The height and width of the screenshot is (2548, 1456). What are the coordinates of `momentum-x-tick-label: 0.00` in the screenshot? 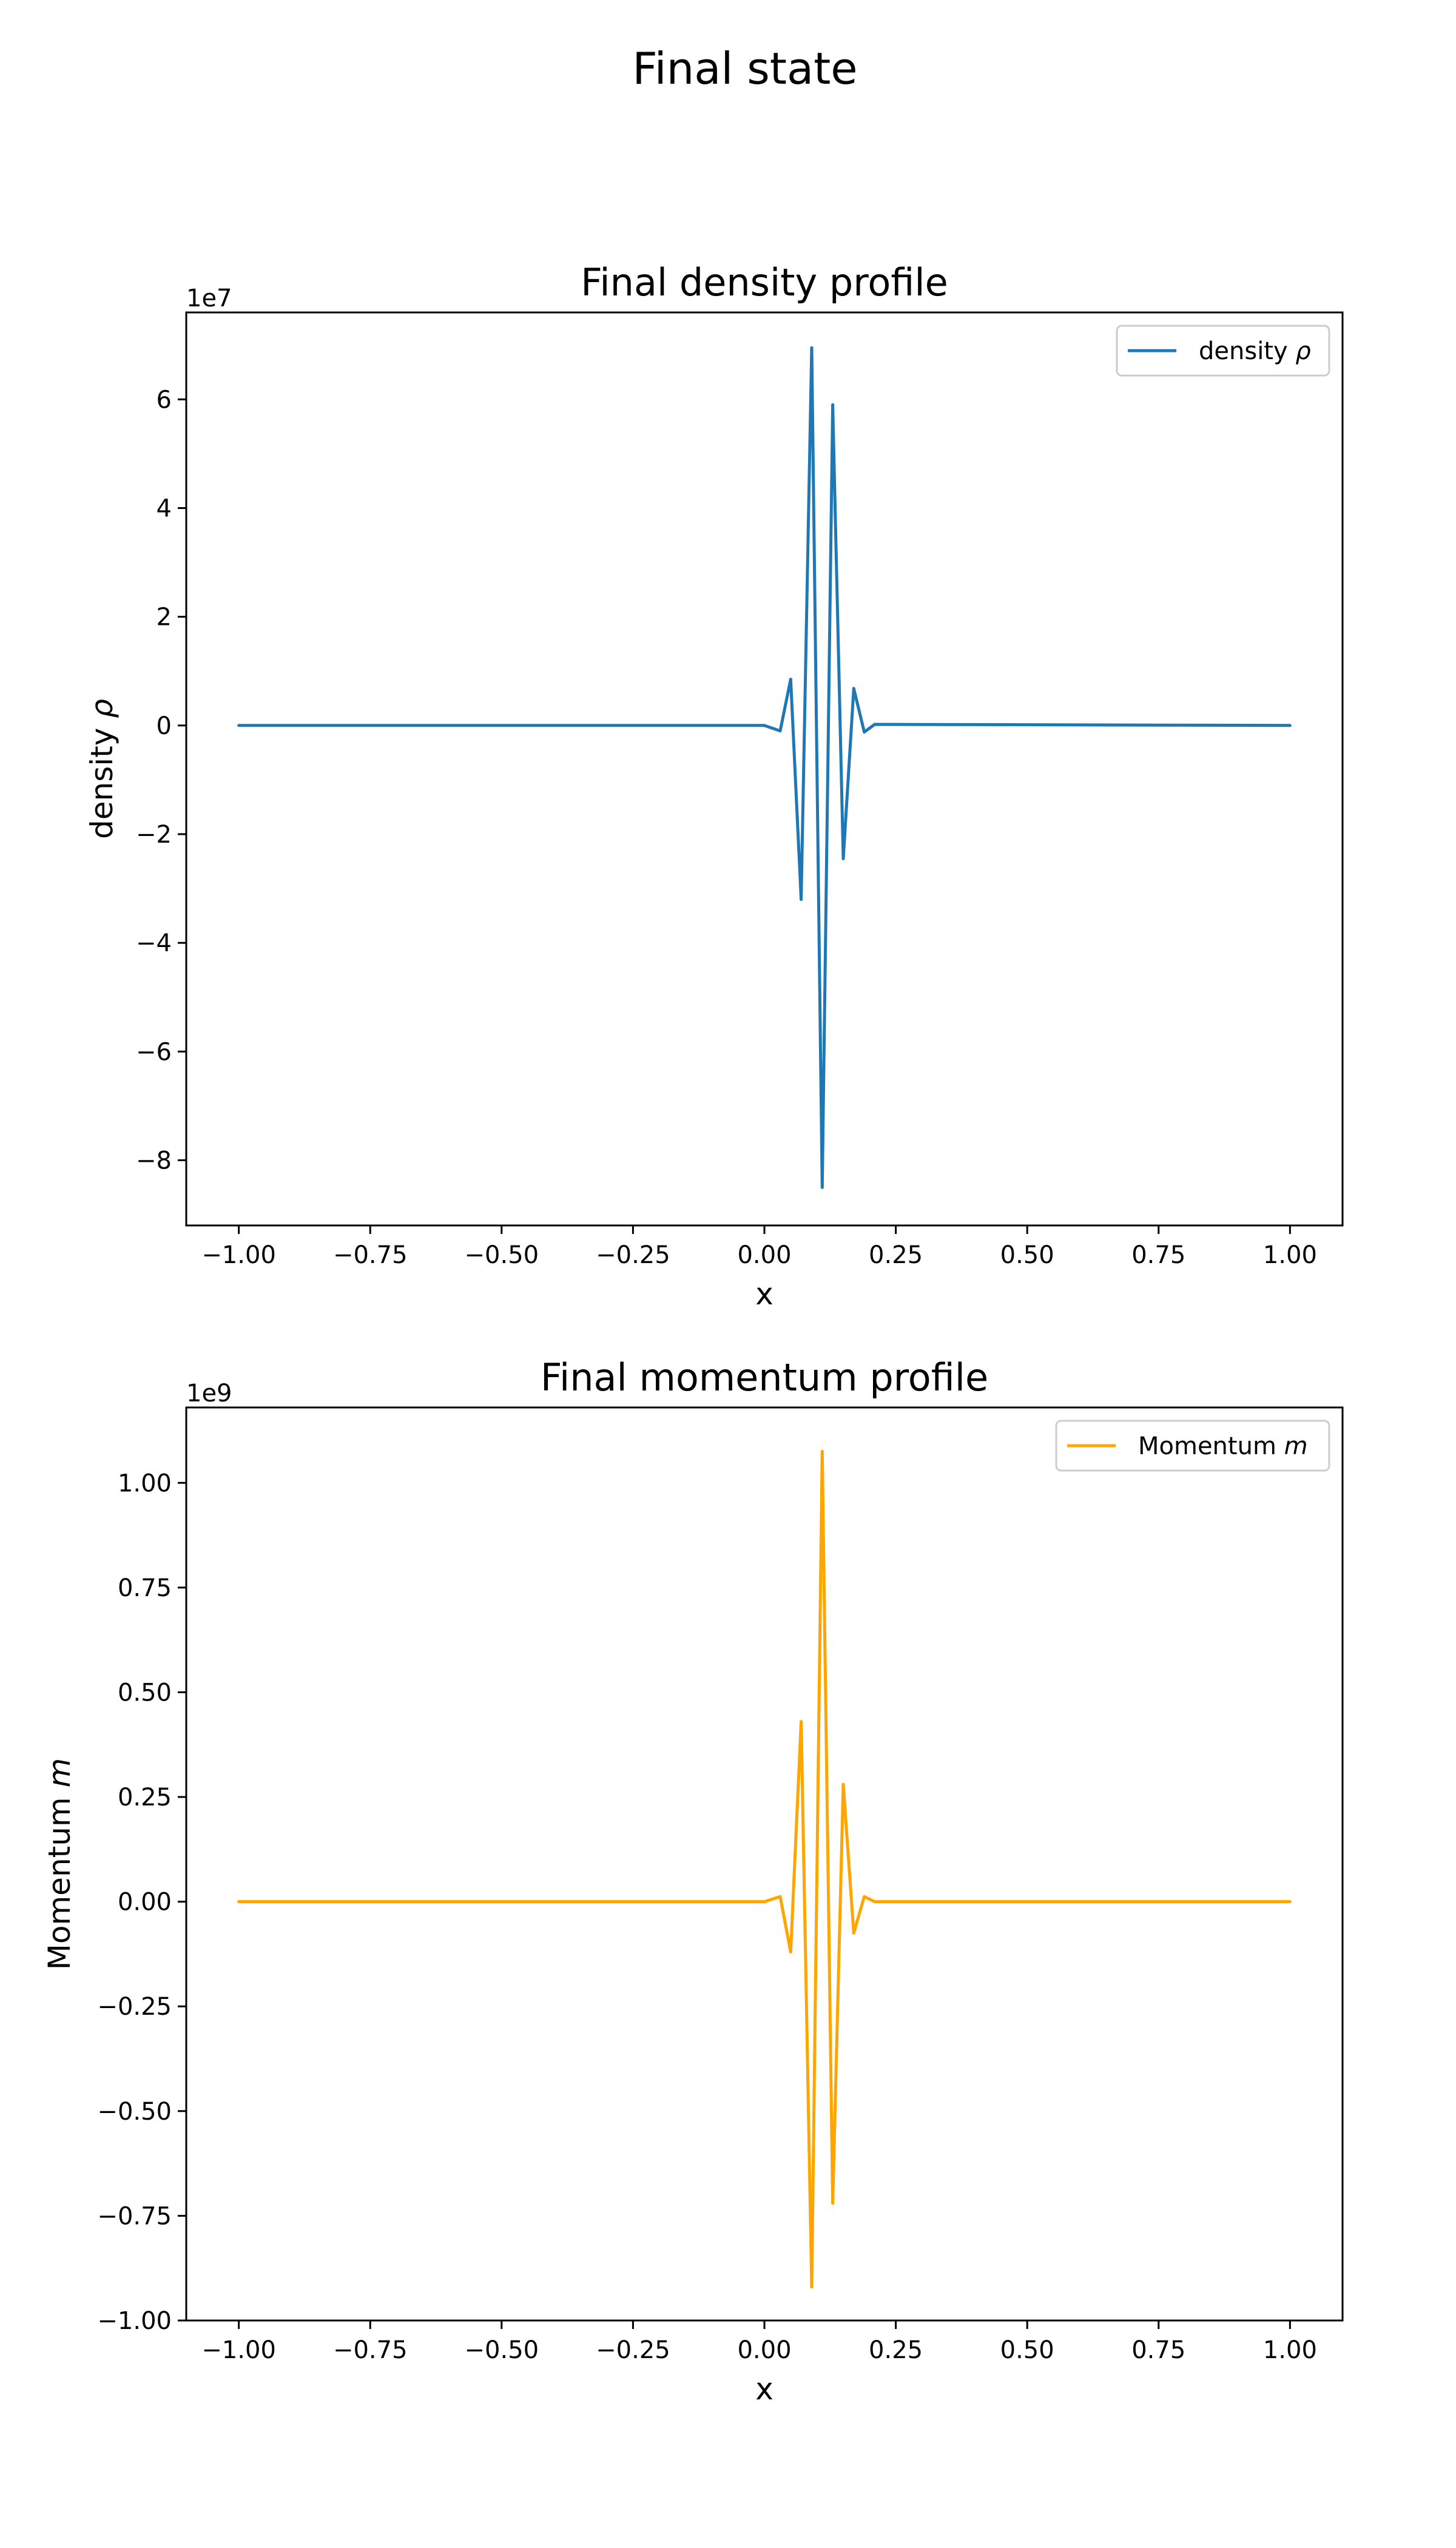 It's located at (764, 2350).